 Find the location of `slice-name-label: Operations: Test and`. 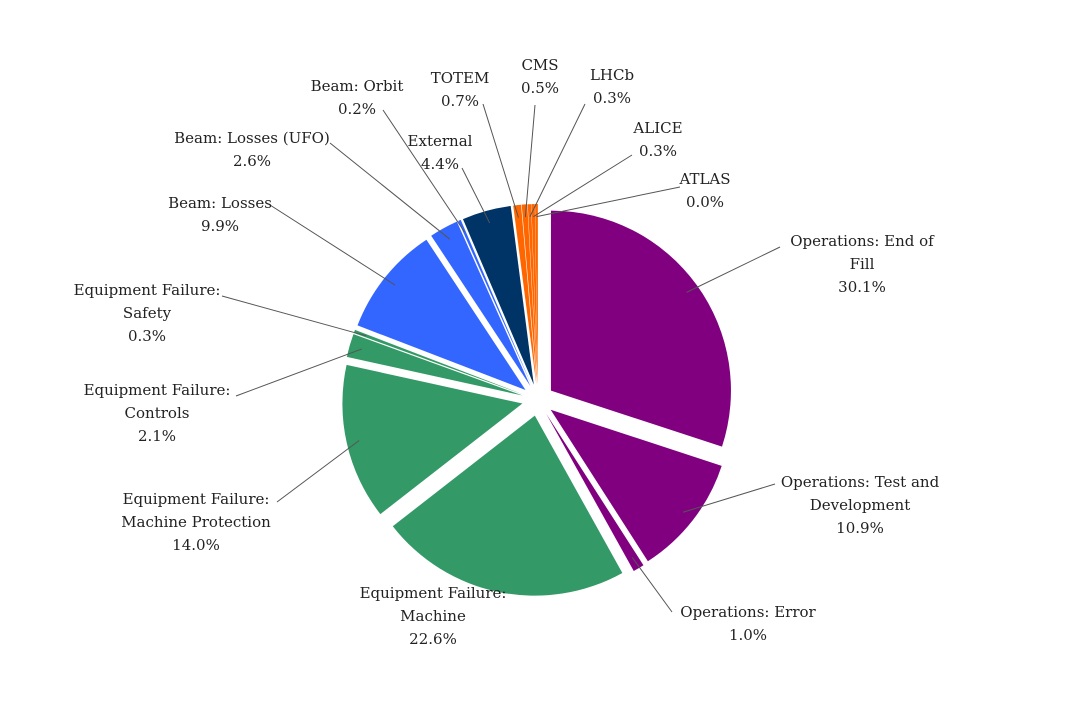

slice-name-label: Operations: Test and is located at coordinates (860, 482).